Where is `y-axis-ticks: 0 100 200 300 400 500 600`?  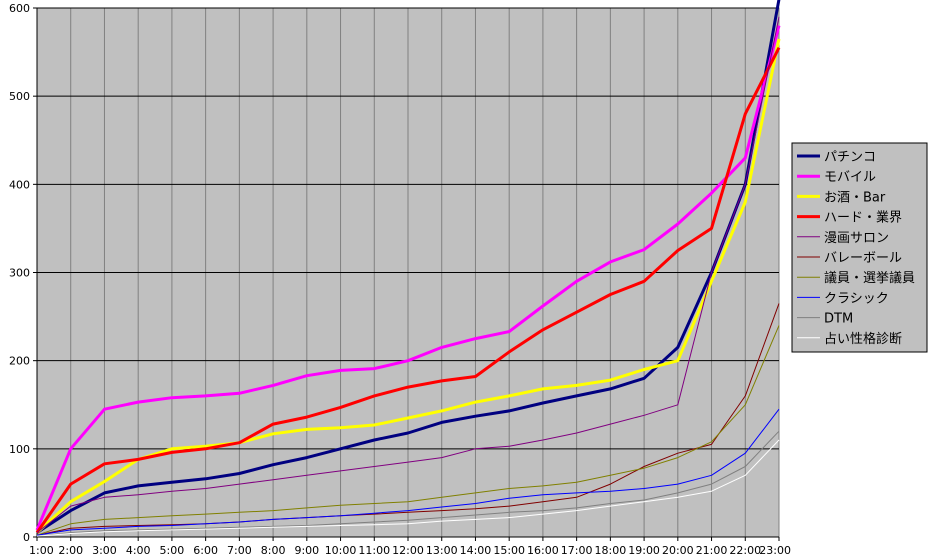 y-axis-ticks: 0 100 200 300 400 500 600 is located at coordinates (23, 273).